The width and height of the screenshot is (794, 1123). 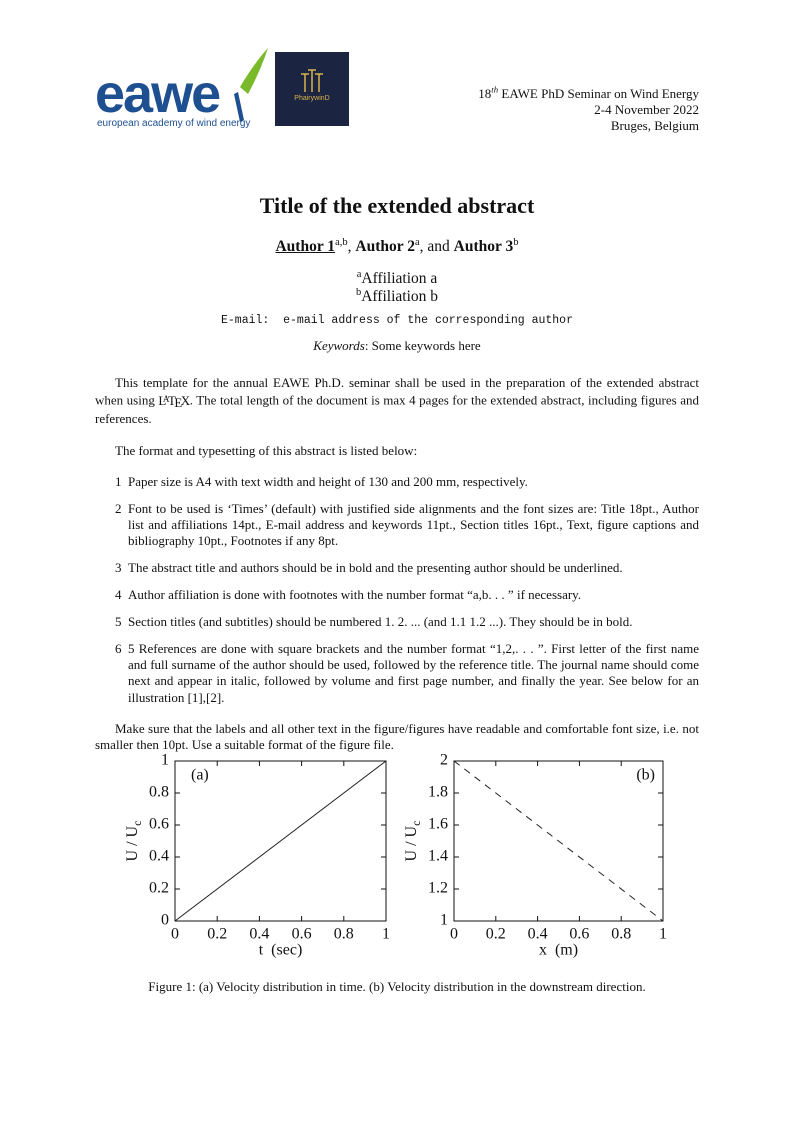 I want to click on list-number: 3, so click(x=118, y=568).